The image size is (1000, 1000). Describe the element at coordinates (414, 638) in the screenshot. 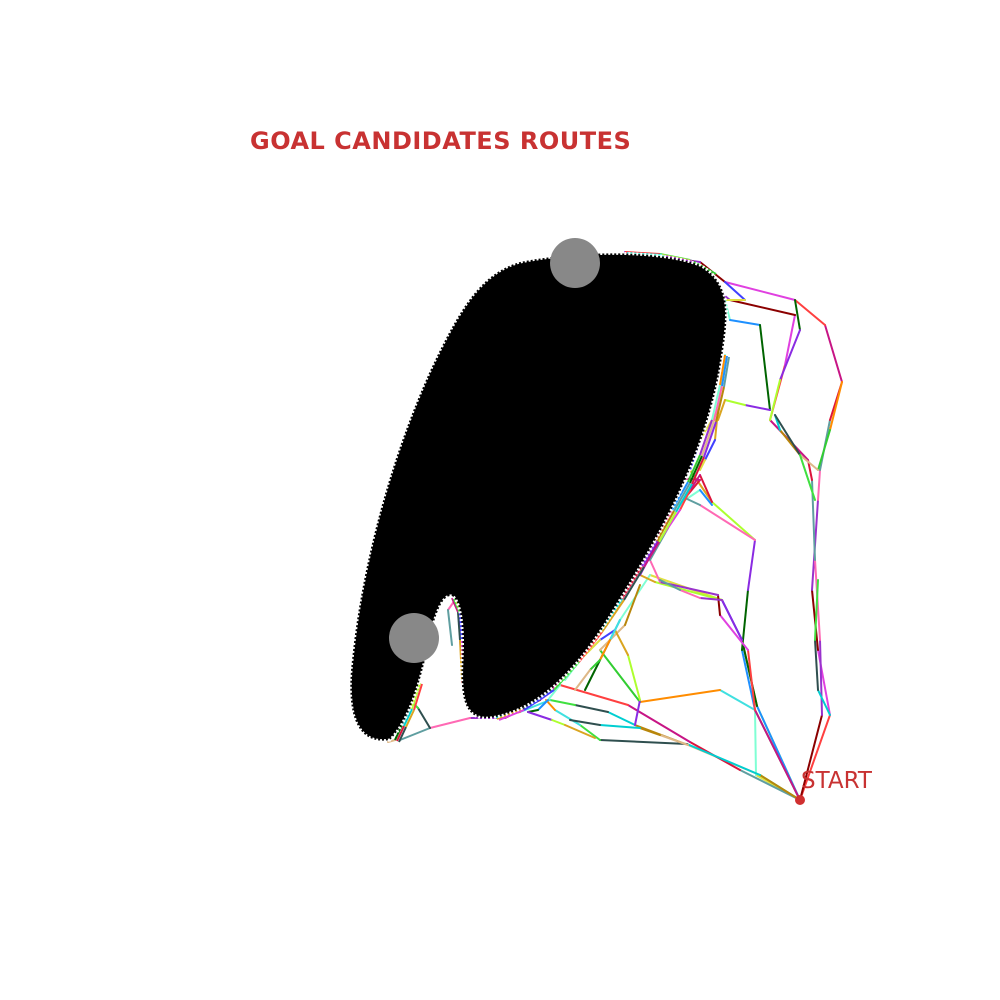

I see `goal-candidate-bottom-left` at that location.